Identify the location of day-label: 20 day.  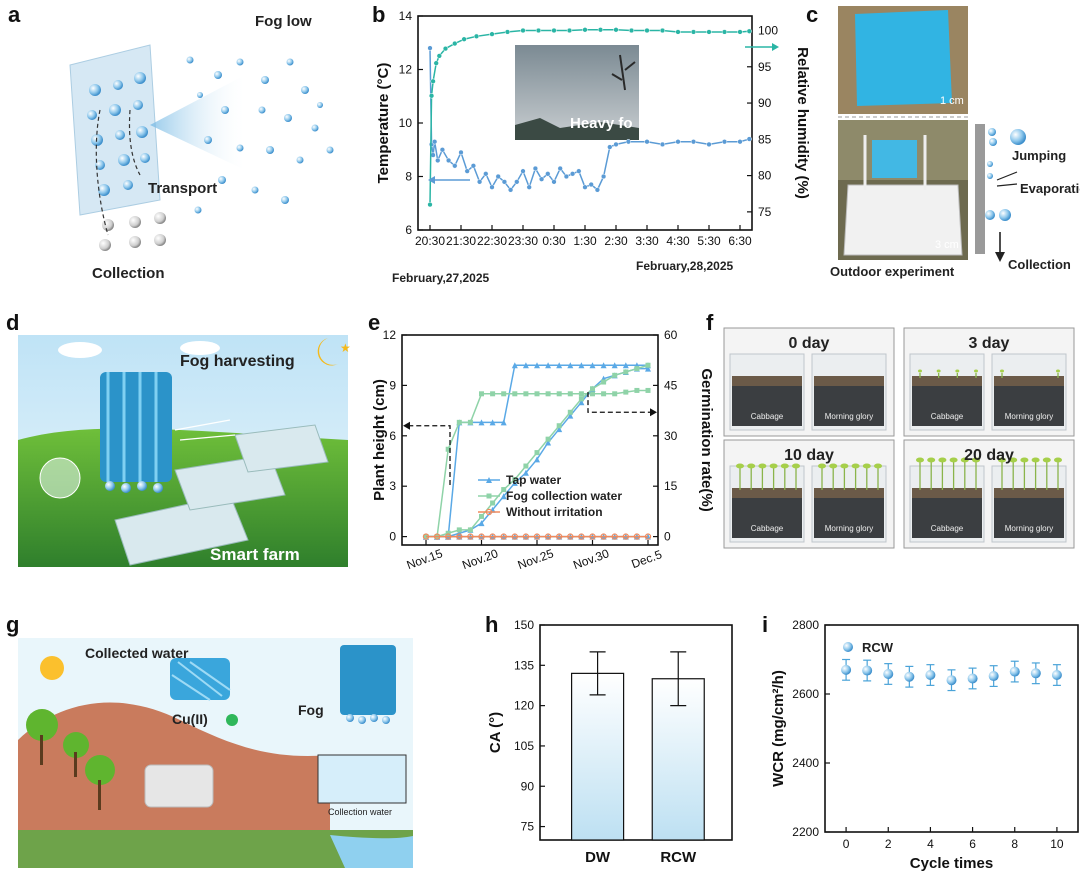
(989, 455).